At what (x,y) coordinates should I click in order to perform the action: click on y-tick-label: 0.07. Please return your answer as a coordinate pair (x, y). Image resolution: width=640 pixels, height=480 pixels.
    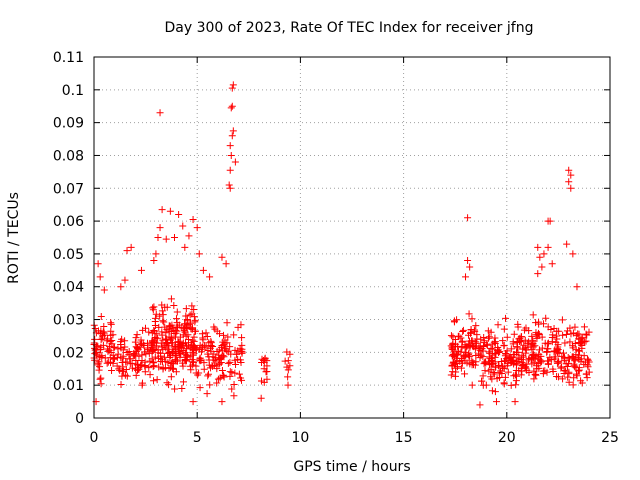
    Looking at the image, I should click on (68, 189).